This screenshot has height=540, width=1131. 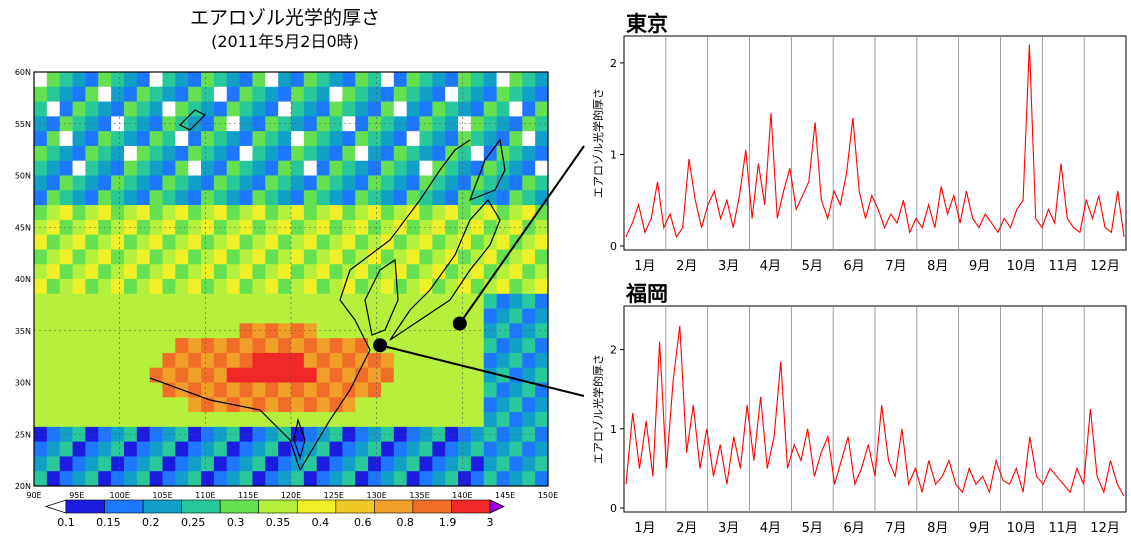 What do you see at coordinates (363, 522) in the screenshot?
I see `colorbar-label: 0.6` at bounding box center [363, 522].